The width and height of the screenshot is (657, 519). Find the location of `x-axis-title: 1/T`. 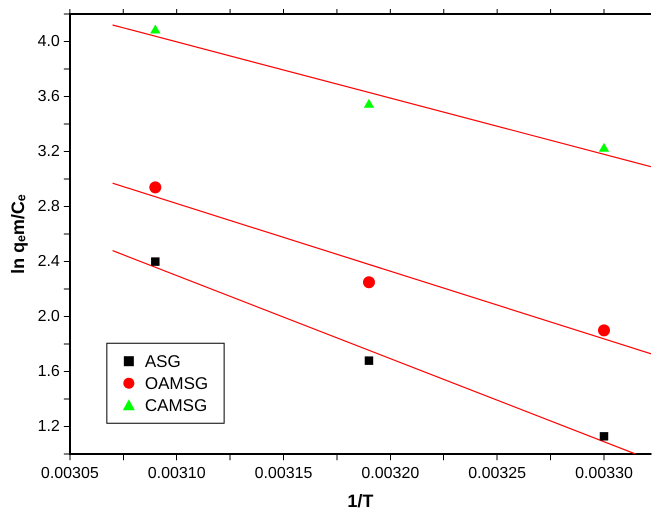

x-axis-title: 1/T is located at coordinates (360, 501).